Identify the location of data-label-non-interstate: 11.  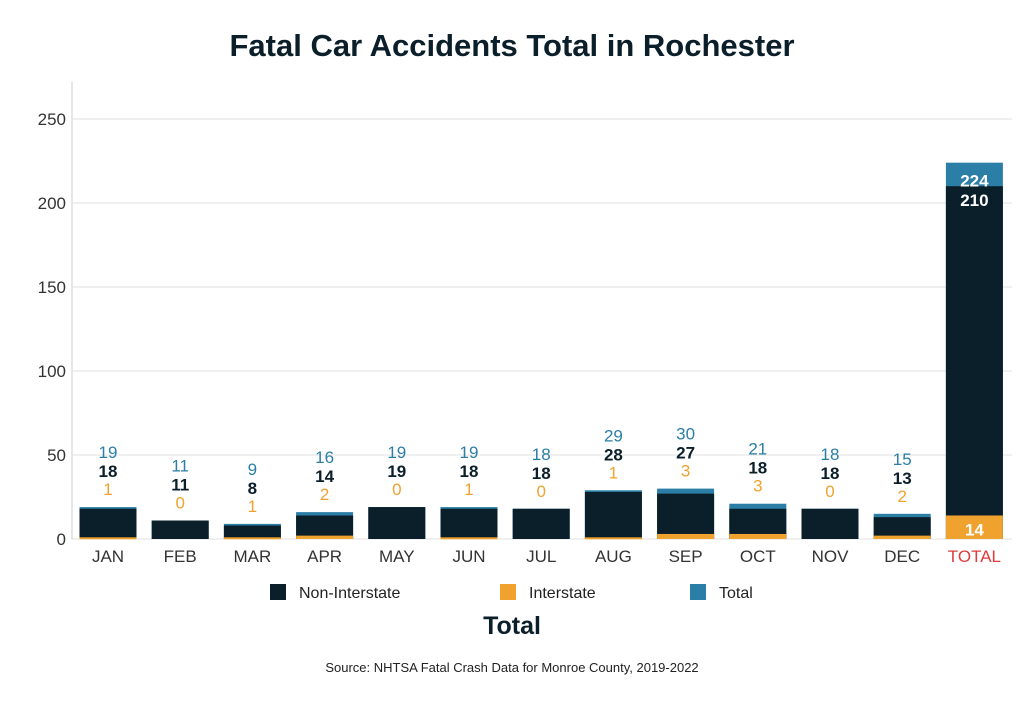
(180, 485).